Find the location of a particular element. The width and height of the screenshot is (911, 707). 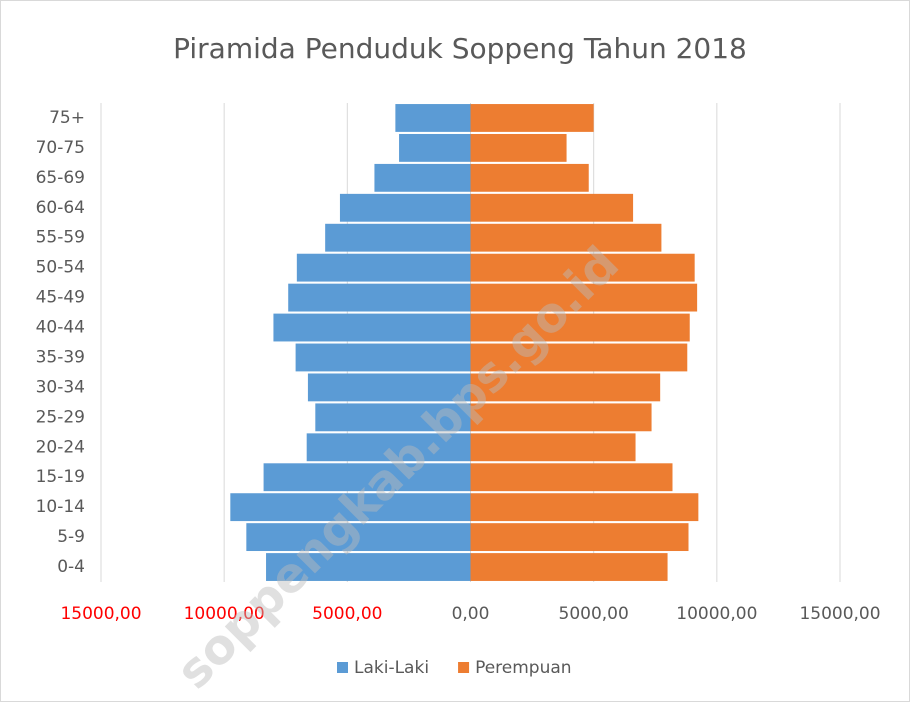

y-tick-label: 10-14 is located at coordinates (60, 507).